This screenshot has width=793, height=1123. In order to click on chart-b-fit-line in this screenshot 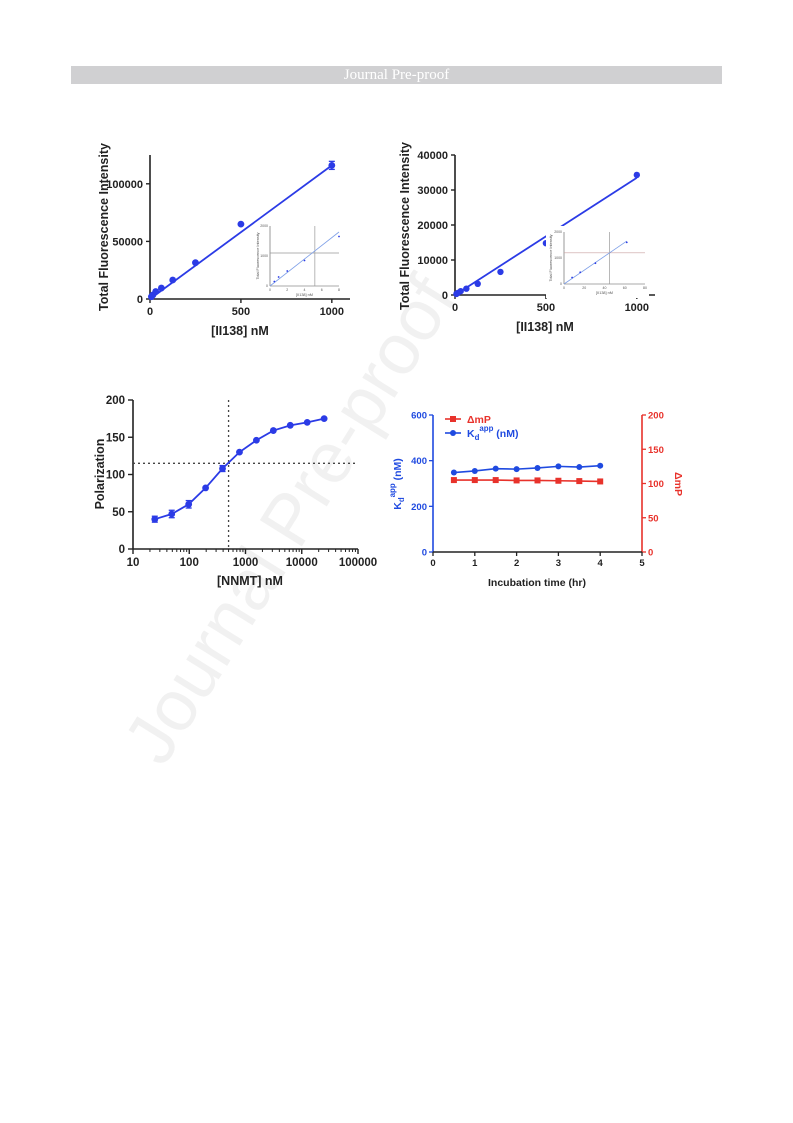, I will do `click(546, 236)`.